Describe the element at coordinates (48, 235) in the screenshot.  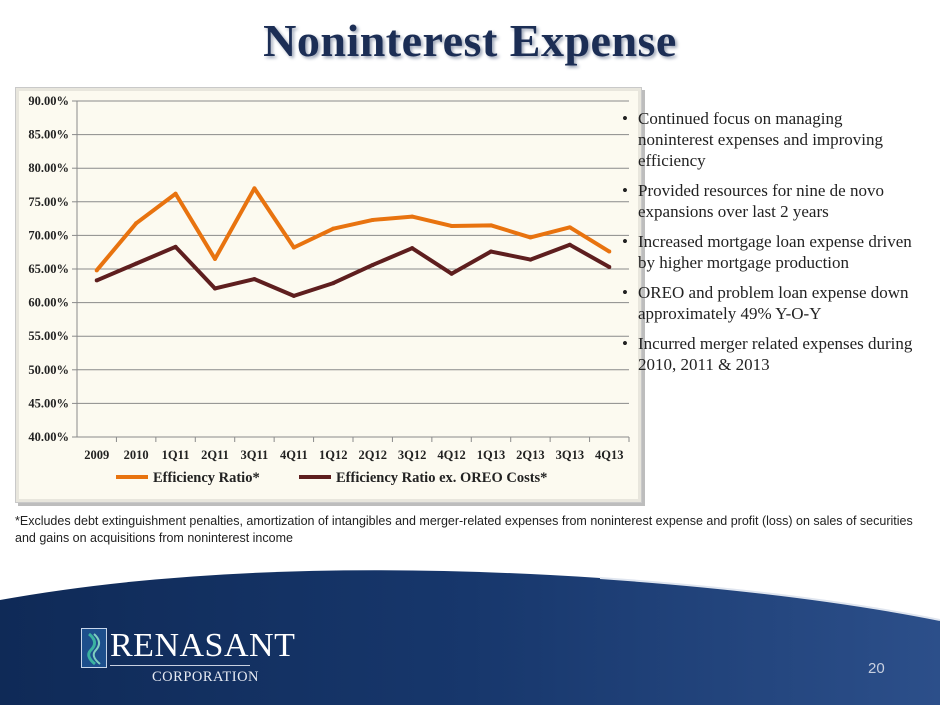
I see `y-tick-label: 70.00%` at that location.